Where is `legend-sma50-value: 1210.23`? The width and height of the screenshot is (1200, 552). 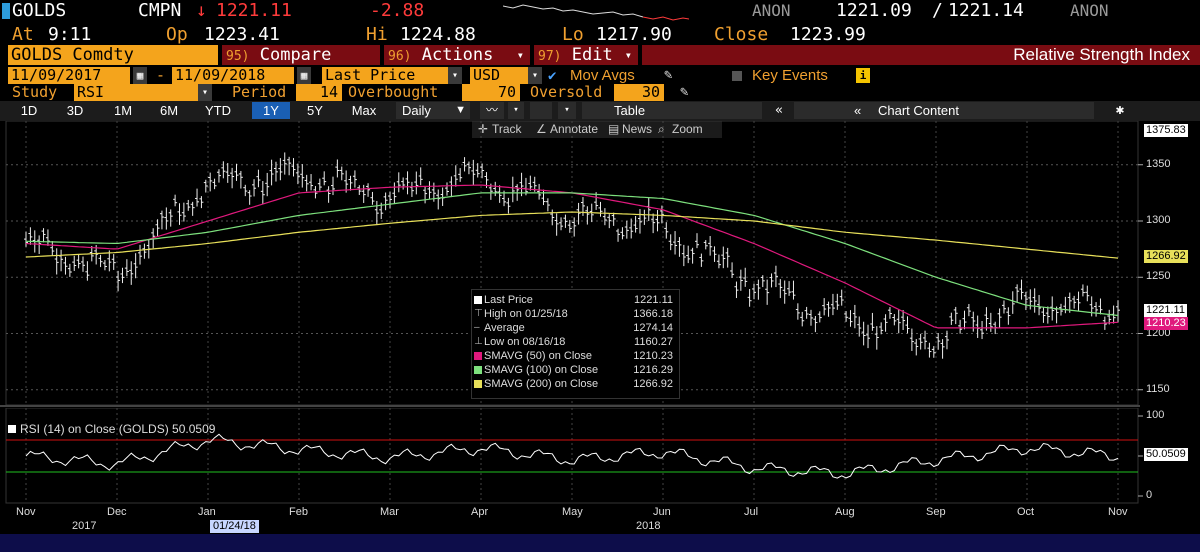
legend-sma50-value: 1210.23 is located at coordinates (653, 356).